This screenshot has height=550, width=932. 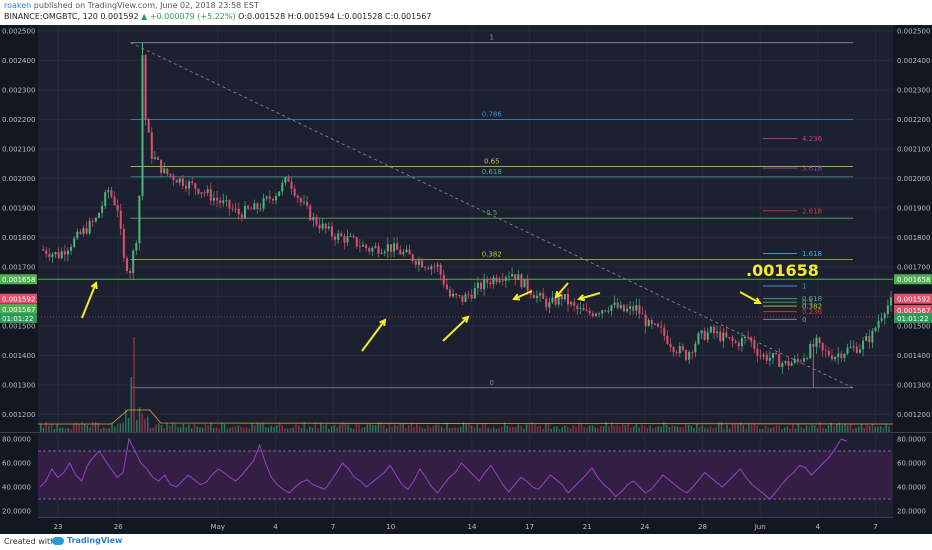 I want to click on time-tick: 21, so click(x=587, y=527).